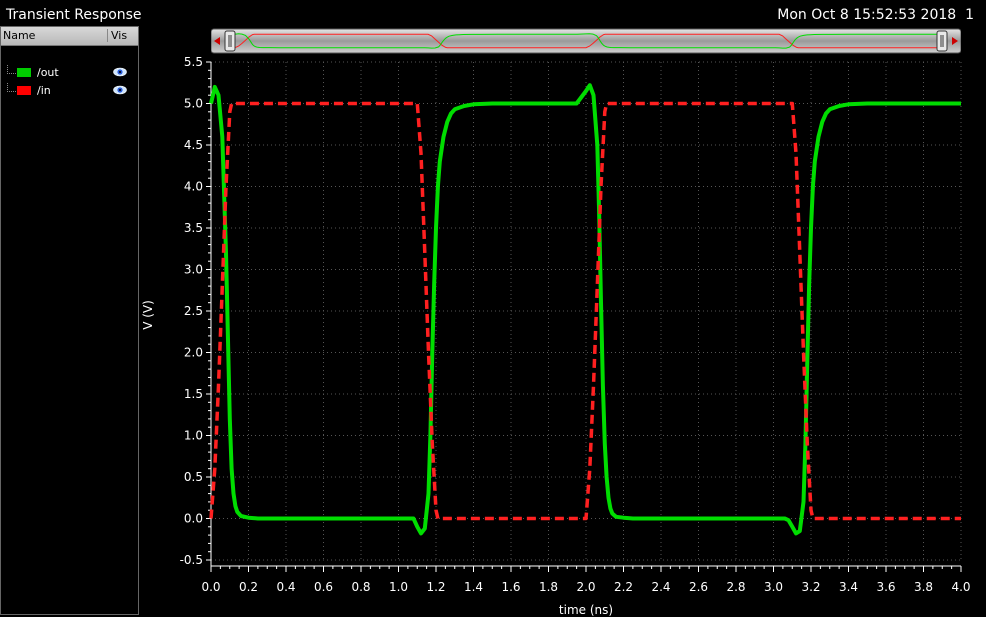  I want to click on y-tick-label: 2.5, so click(193, 311).